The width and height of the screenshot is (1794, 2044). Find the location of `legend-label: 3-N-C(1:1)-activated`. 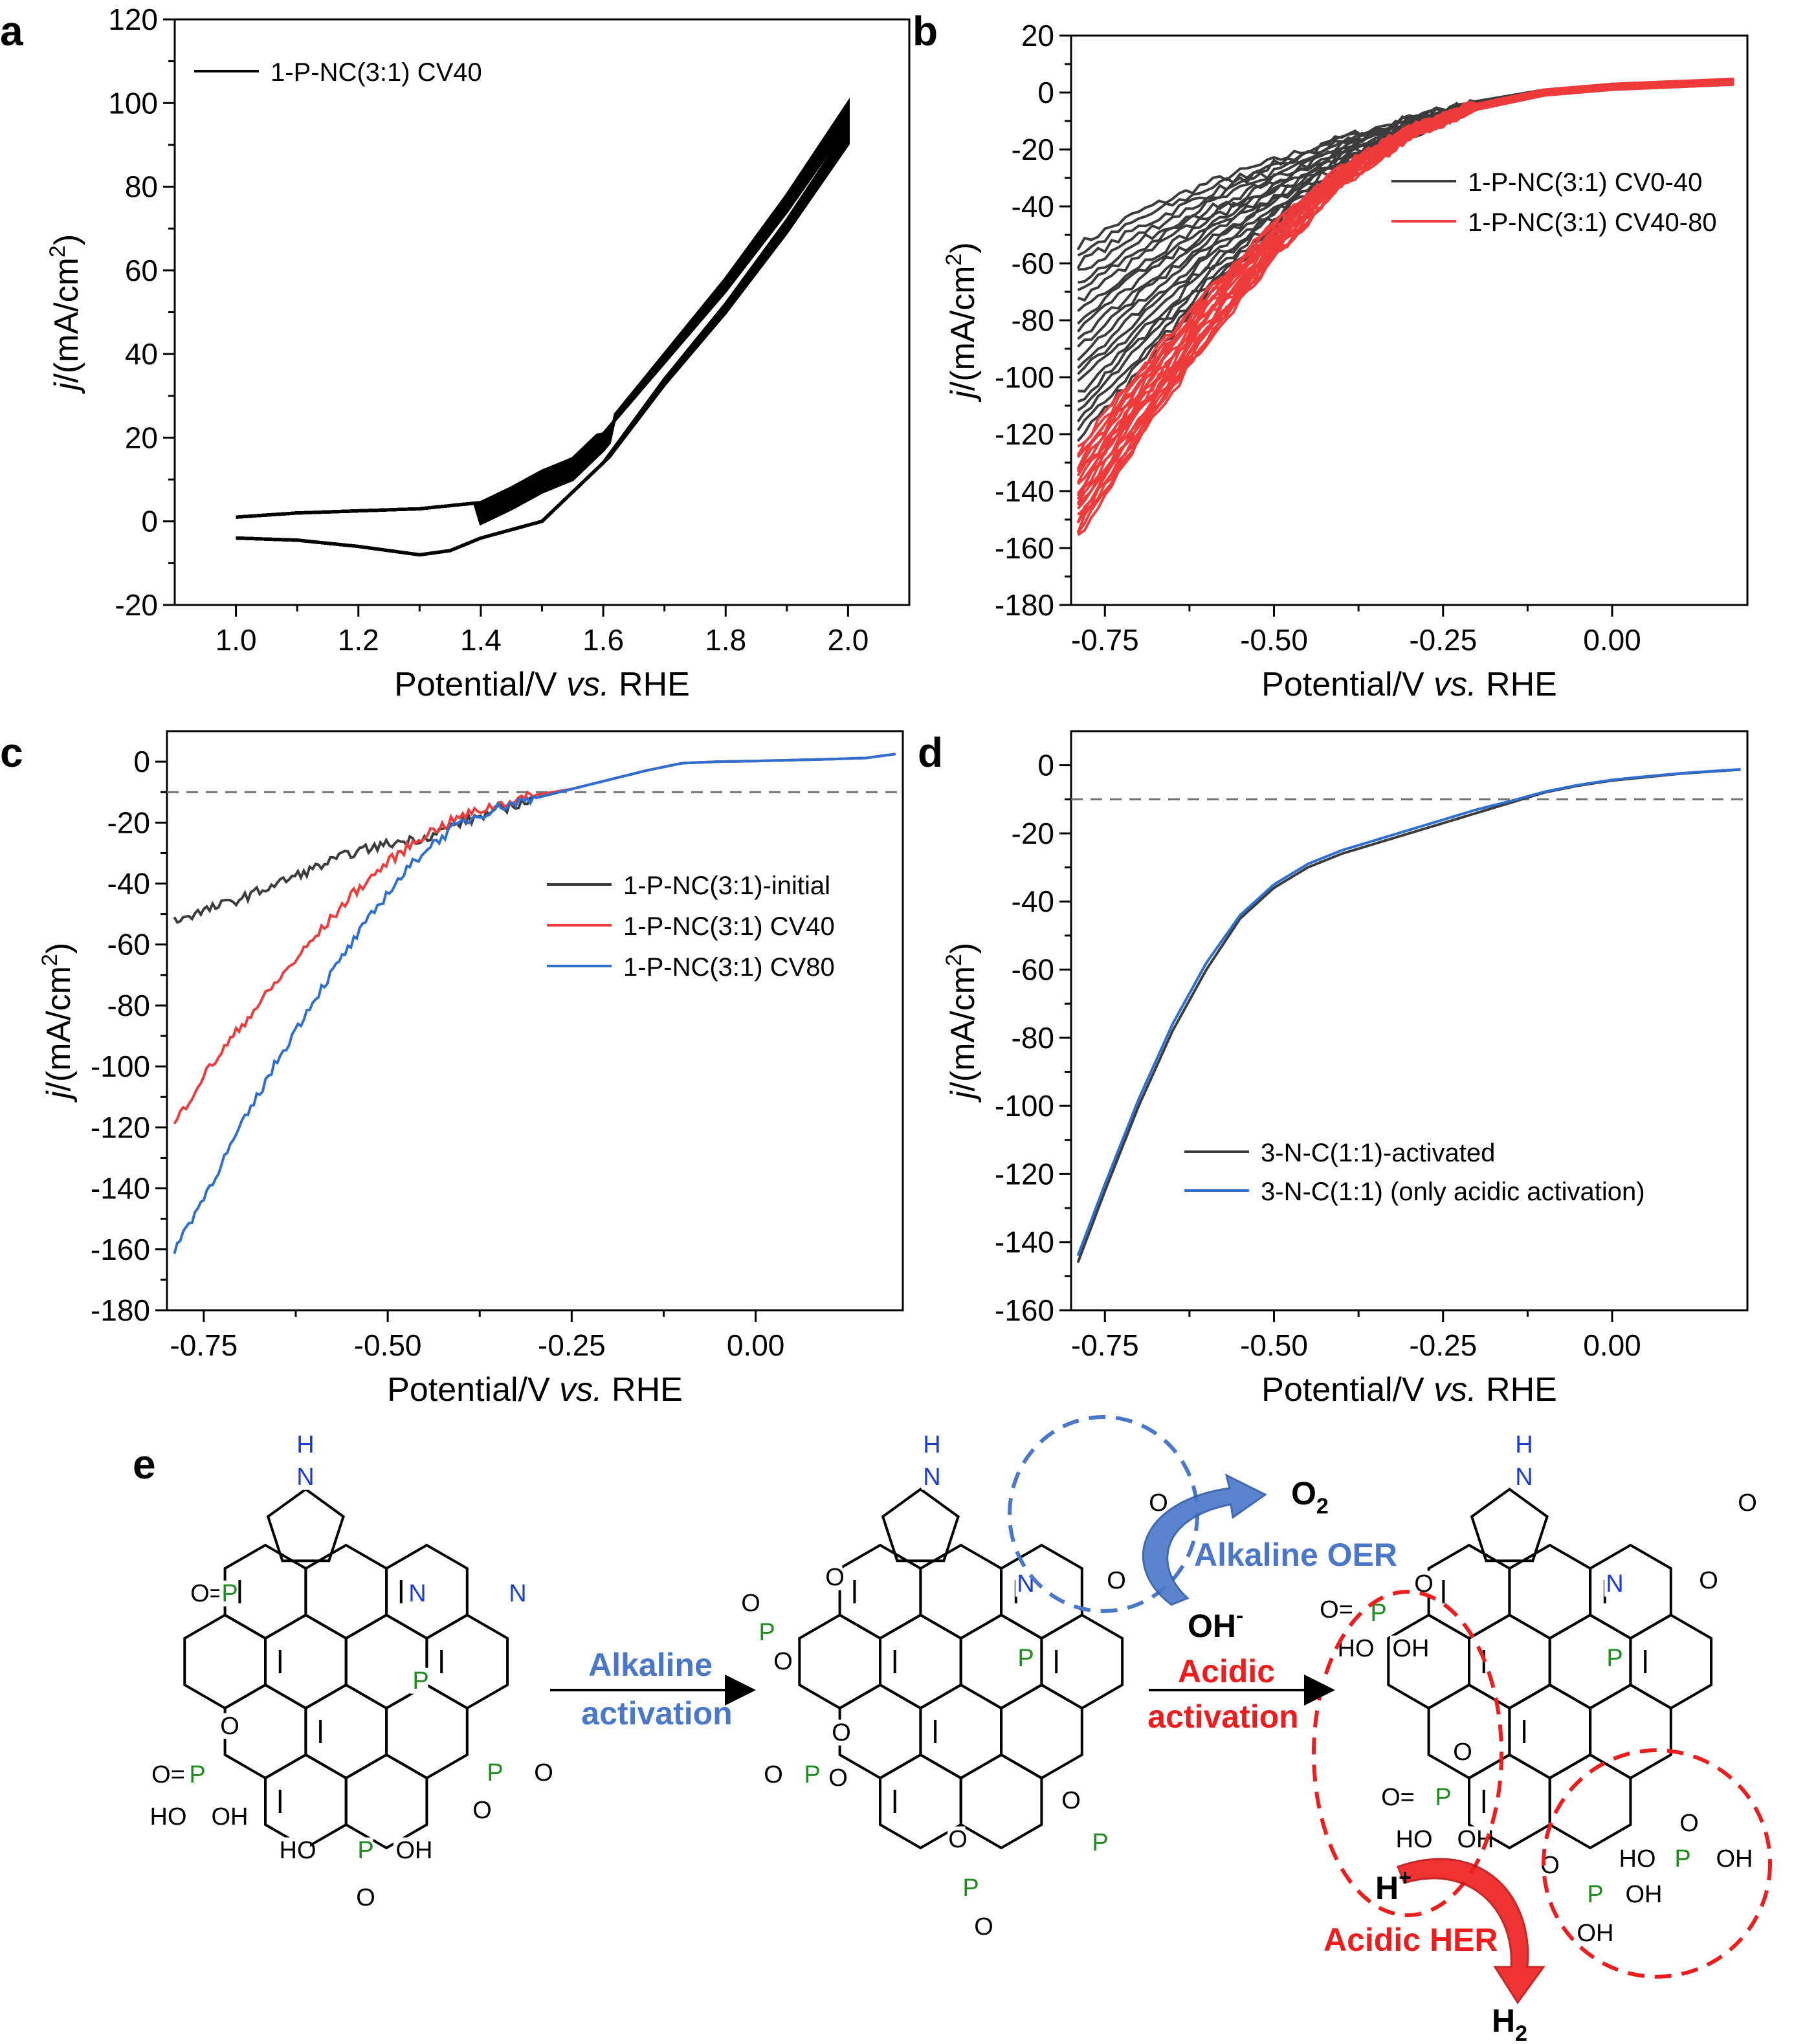

legend-label: 3-N-C(1:1)-activated is located at coordinates (1378, 1153).